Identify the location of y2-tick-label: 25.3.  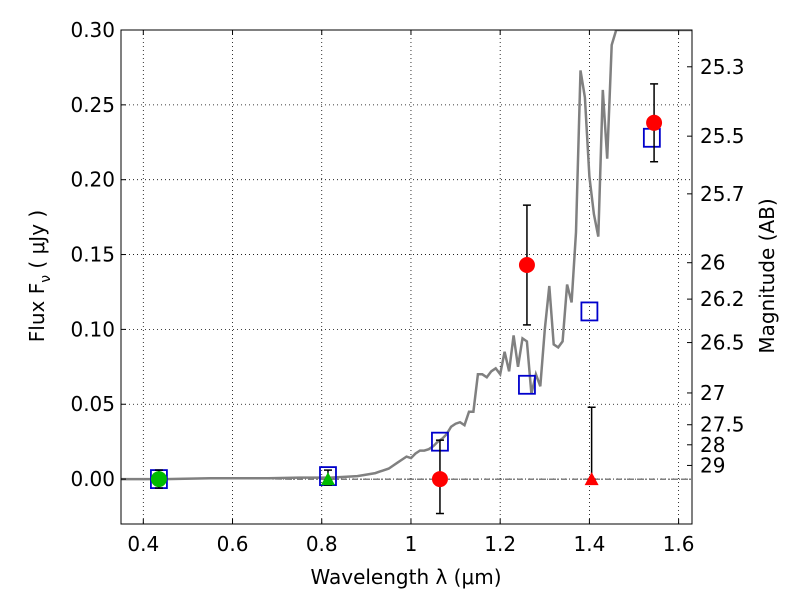
(722, 67).